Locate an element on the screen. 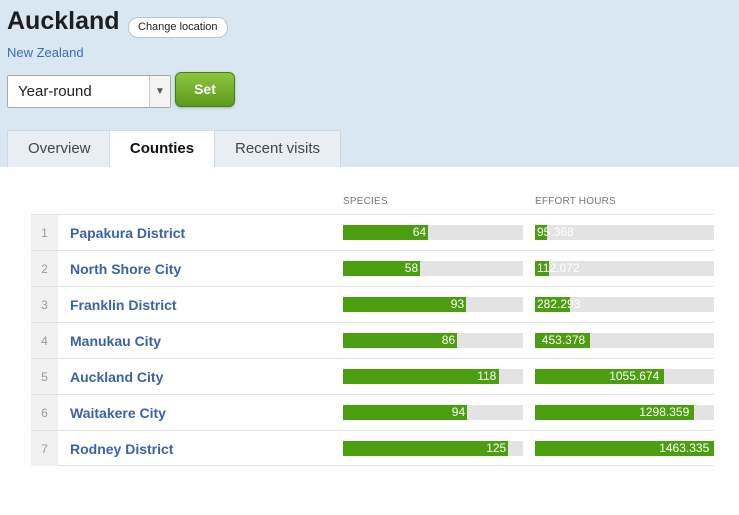  tab-bar: Overview Counties Recent visits is located at coordinates (174, 149).